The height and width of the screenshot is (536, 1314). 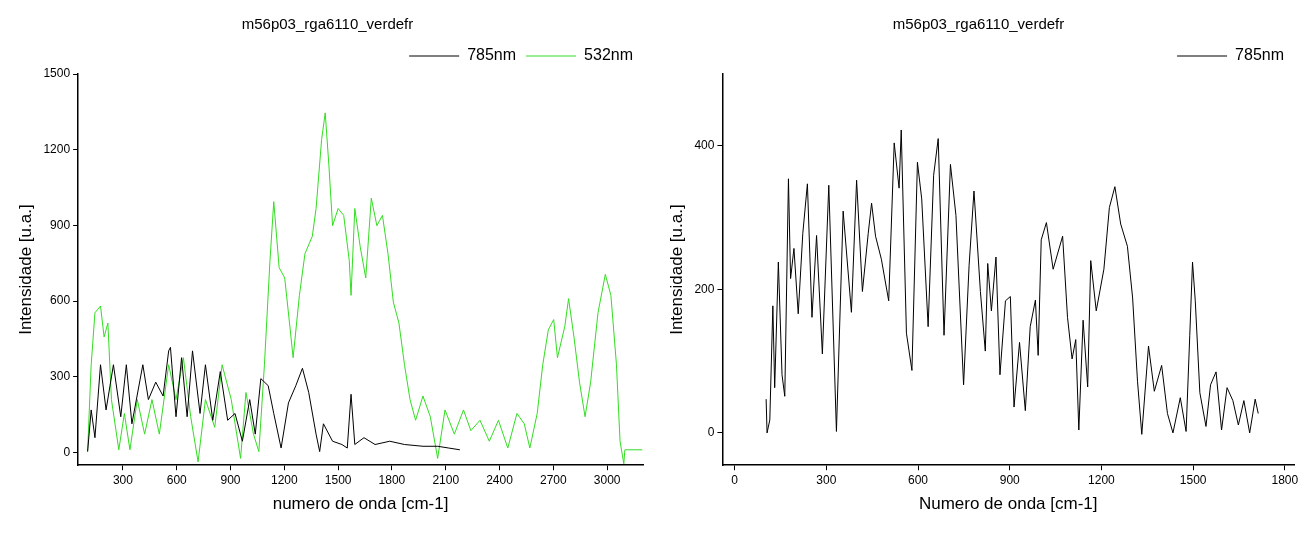 What do you see at coordinates (704, 288) in the screenshot?
I see `y-tick-label: 200` at bounding box center [704, 288].